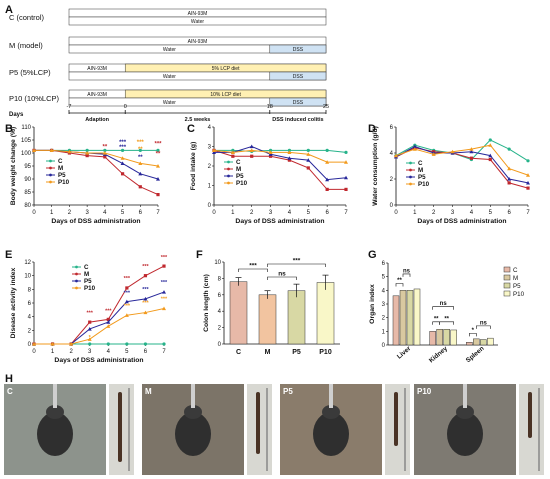  What do you see at coordinates (26, 128) in the screenshot?
I see `y-tick-label: 110` at bounding box center [26, 128].